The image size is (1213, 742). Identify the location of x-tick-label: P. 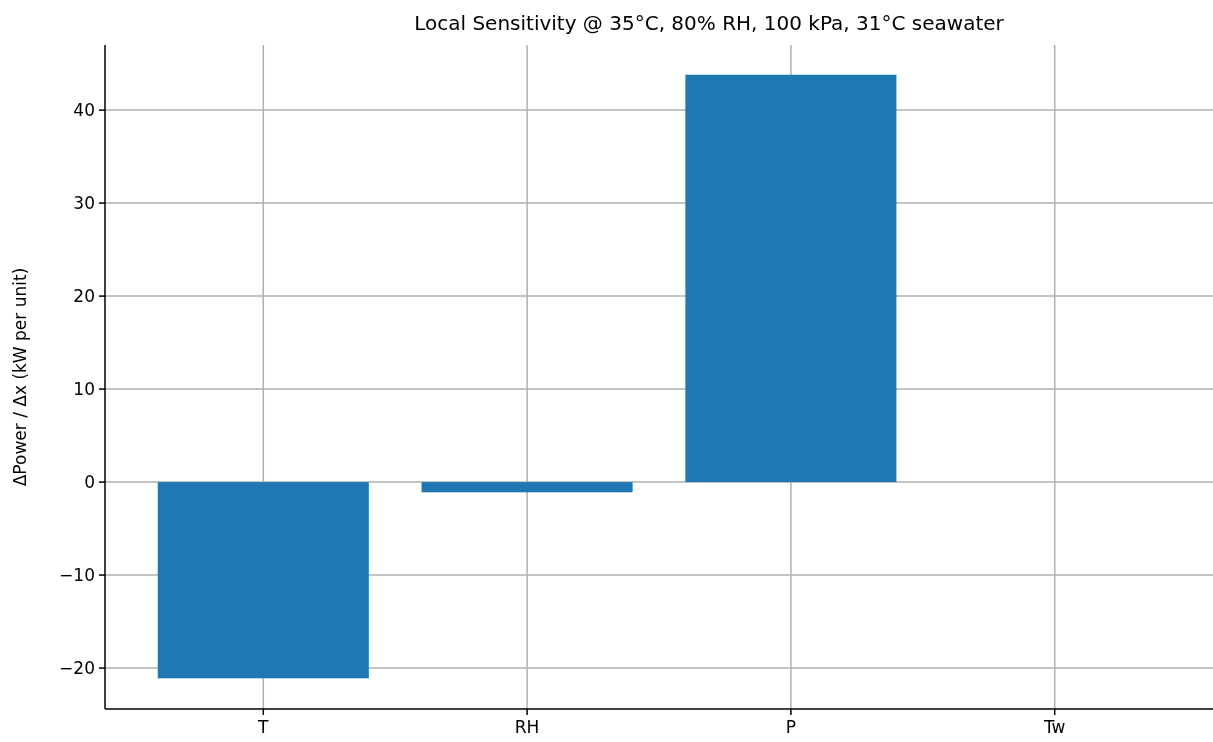
(791, 727).